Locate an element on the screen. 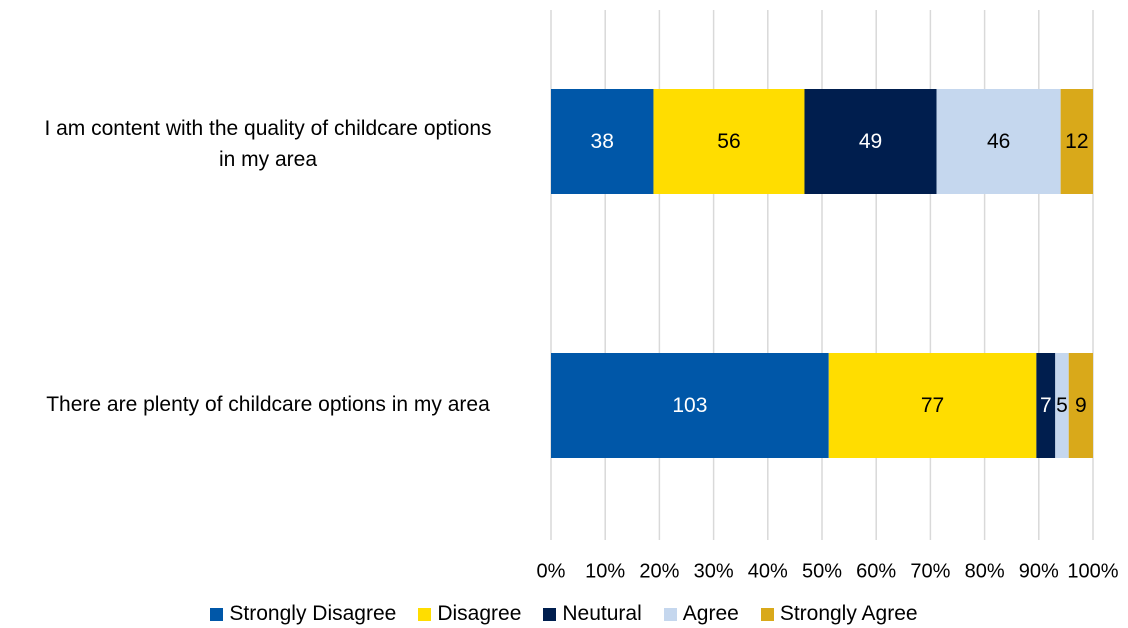  data-label: 103 is located at coordinates (689, 405).